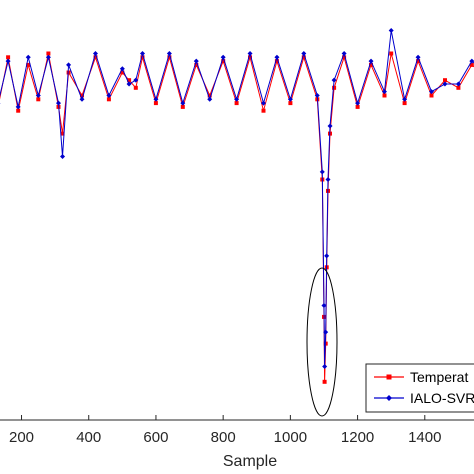 The image size is (474, 474). Describe the element at coordinates (322, 342) in the screenshot. I see `highlight-ellipse` at that location.